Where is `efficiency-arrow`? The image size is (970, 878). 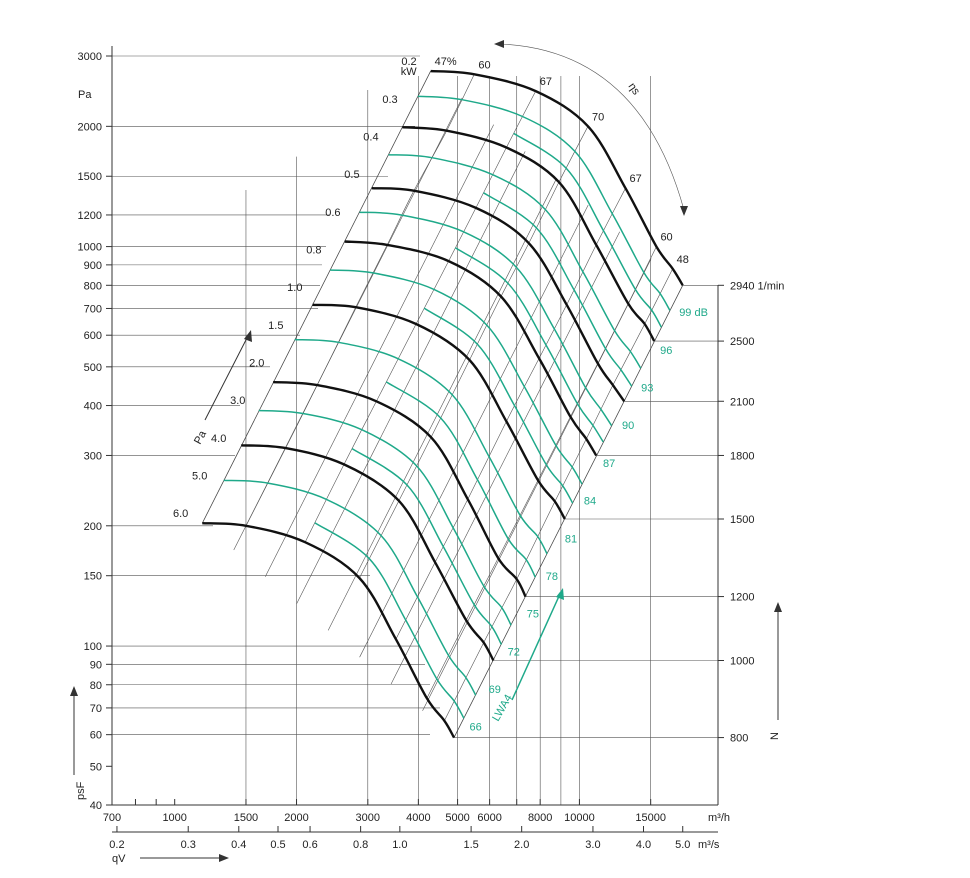
efficiency-arrow is located at coordinates (592, 127).